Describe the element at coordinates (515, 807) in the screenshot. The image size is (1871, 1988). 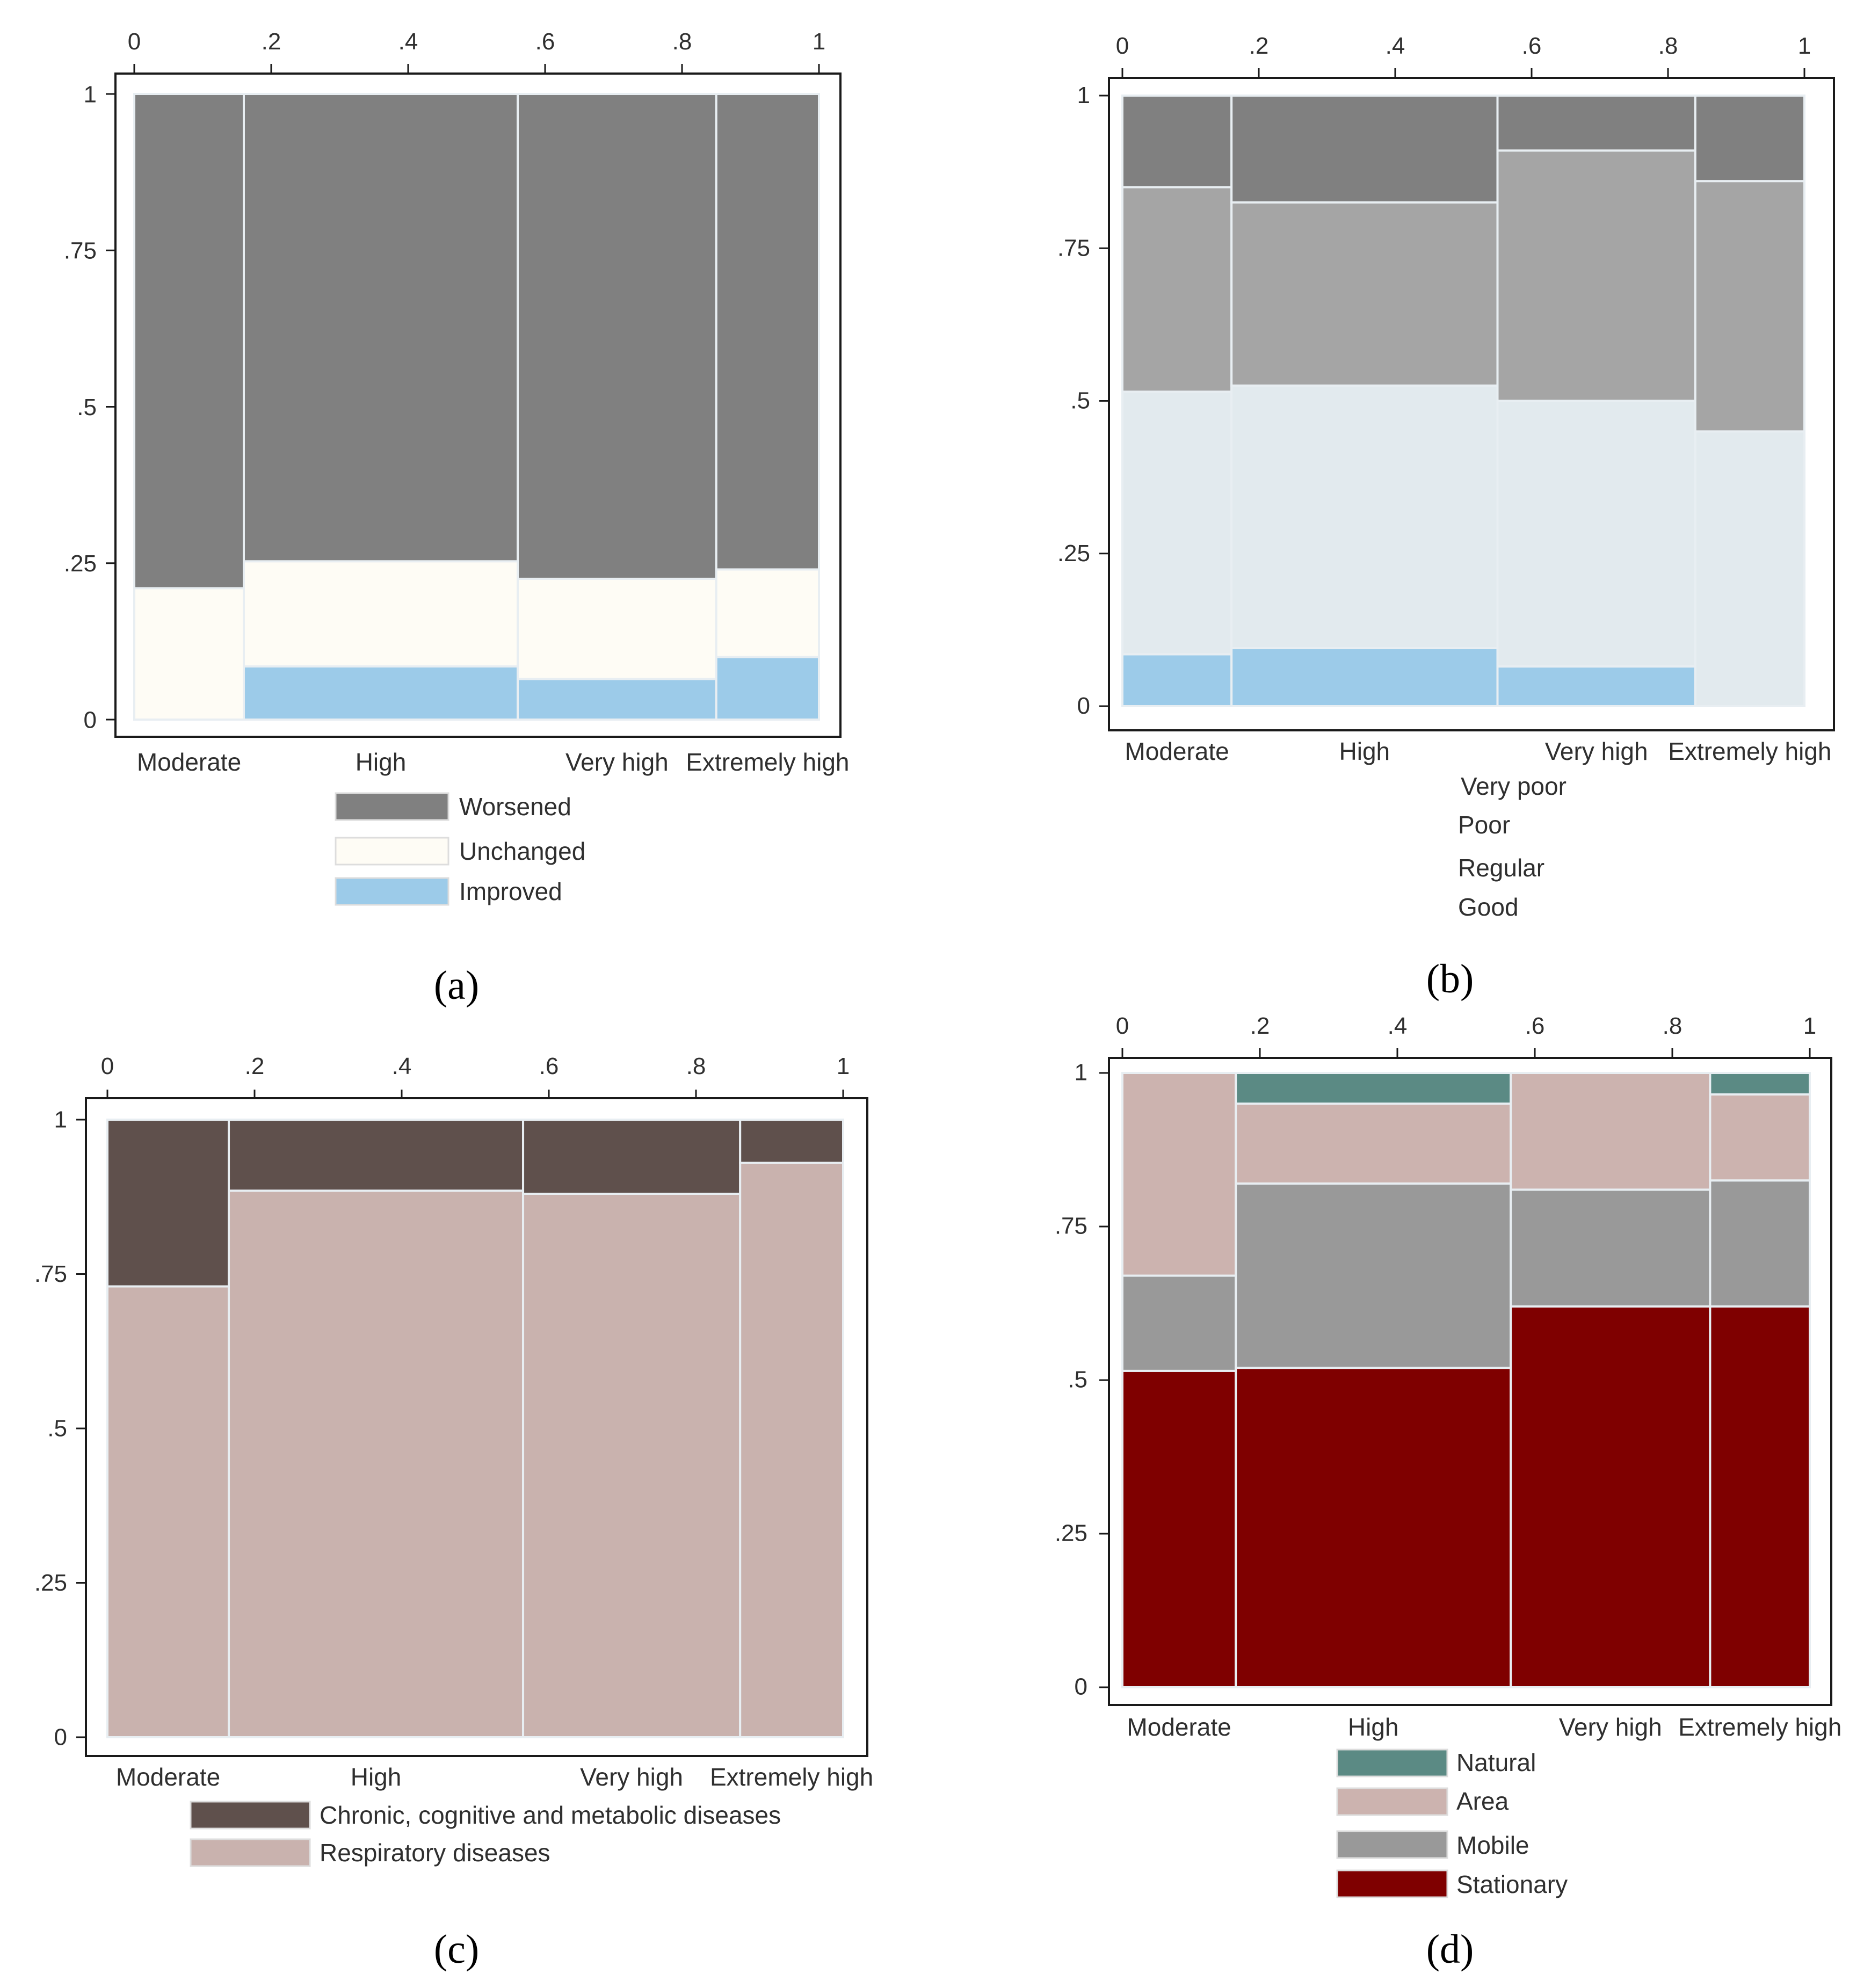
I see `legend-label-worsened: Worsened` at that location.